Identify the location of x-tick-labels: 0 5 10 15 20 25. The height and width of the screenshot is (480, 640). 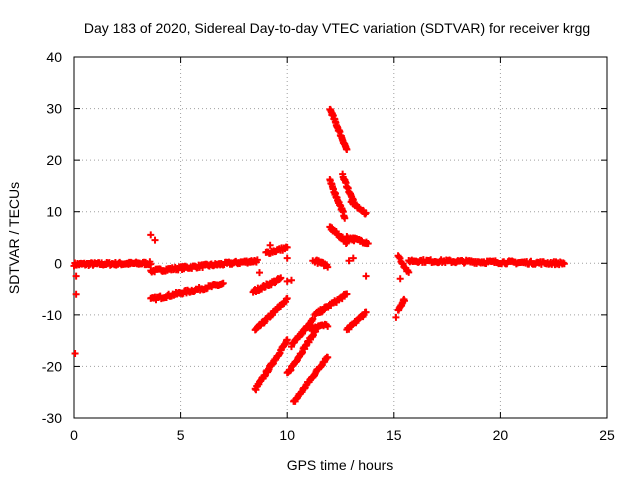
(342, 435).